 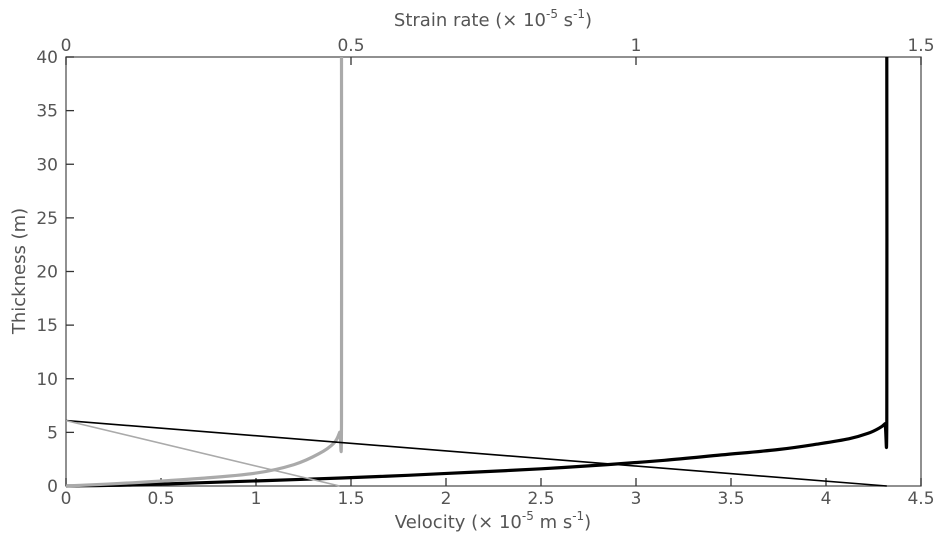 I want to click on left-tick-label: 40, so click(x=47, y=58).